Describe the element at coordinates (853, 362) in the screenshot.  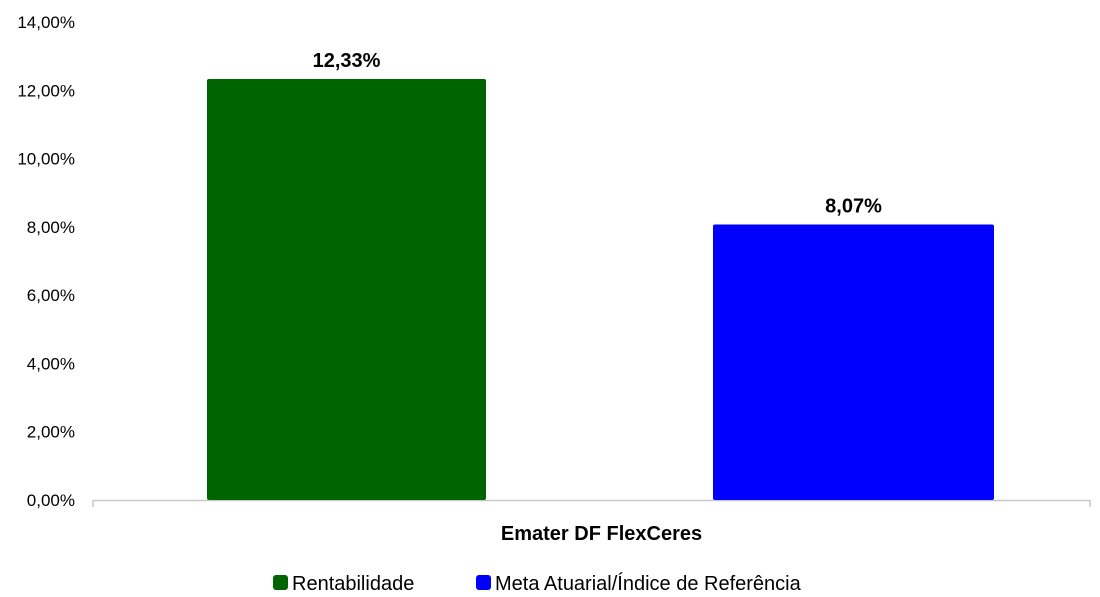
I see `bar-meta-atuarial` at that location.